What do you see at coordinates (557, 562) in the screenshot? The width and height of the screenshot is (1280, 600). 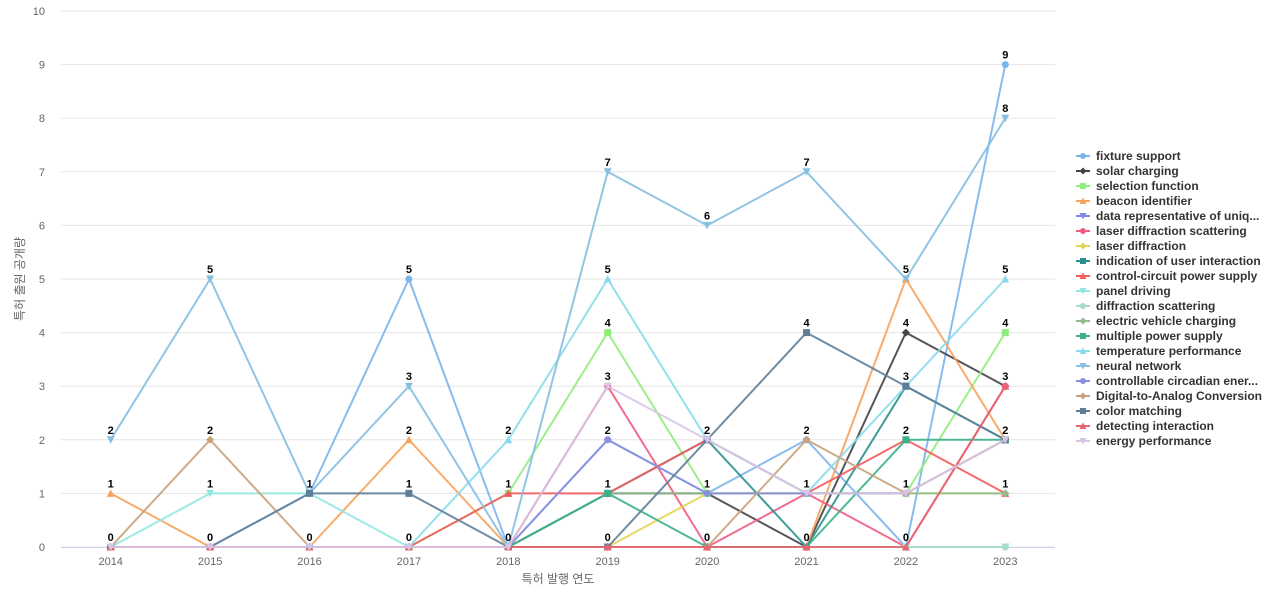 I see `x-axis-ticks: 2014 2015 2016 2017 2018 2019 2020 2021 2022 2023` at bounding box center [557, 562].